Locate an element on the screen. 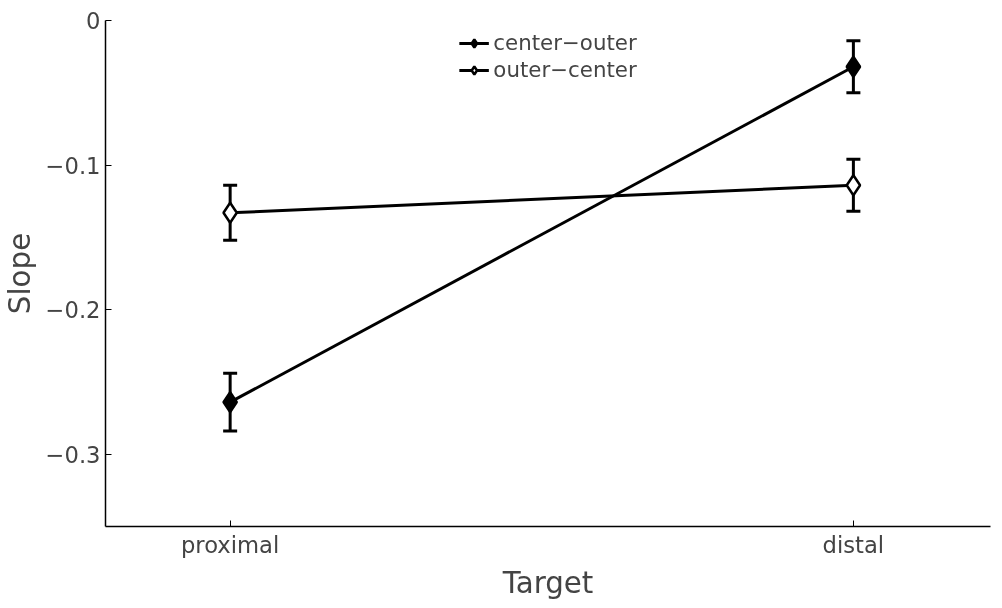  x-tick-label: distal is located at coordinates (853, 544).